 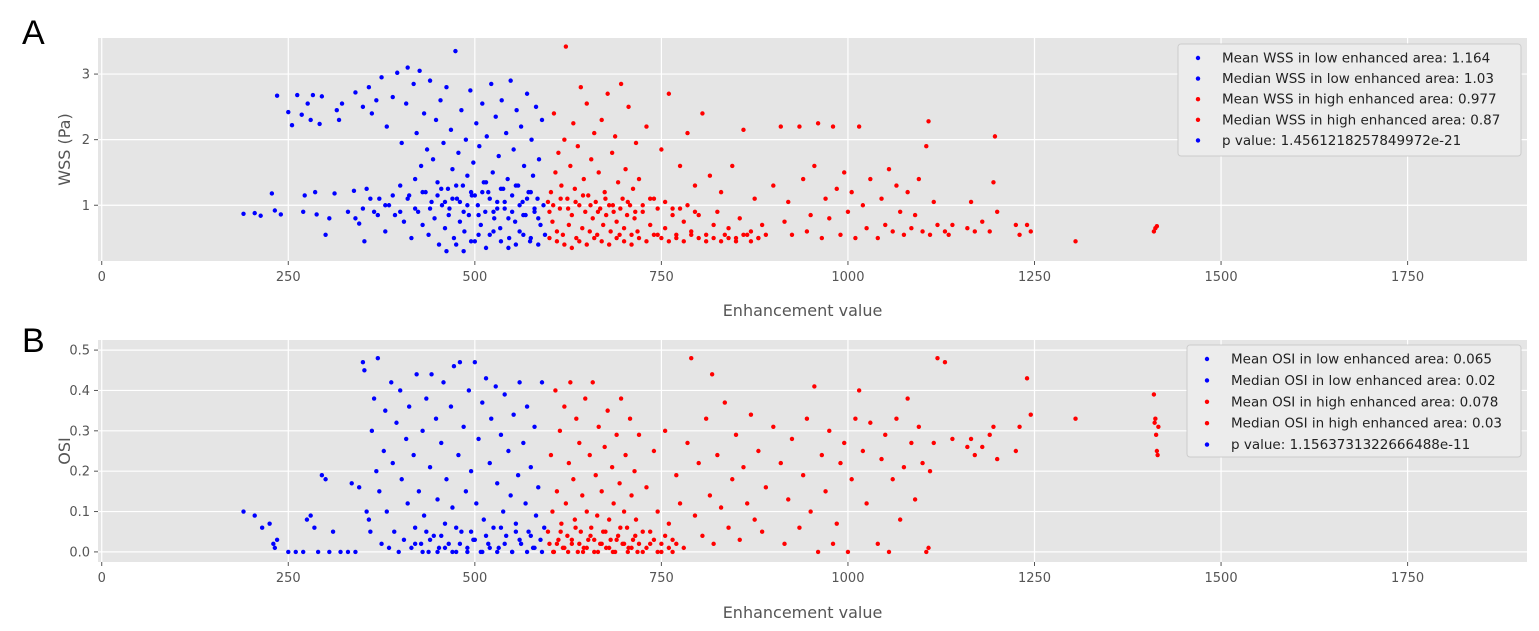 What do you see at coordinates (474, 277) in the screenshot?
I see `chart-1-x-tick-label: 500` at bounding box center [474, 277].